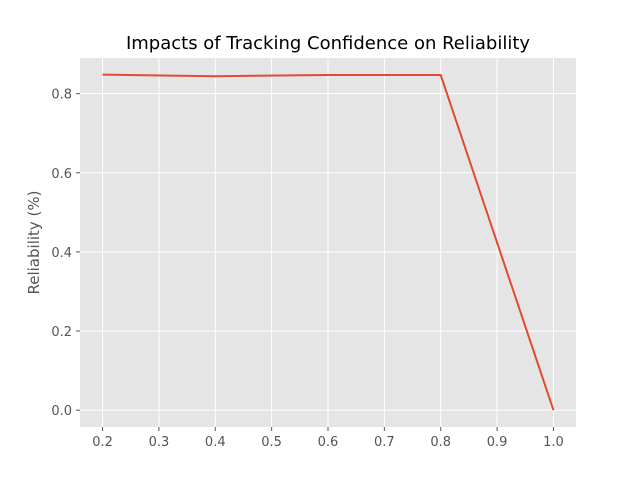 This screenshot has height=480, width=640. Describe the element at coordinates (328, 442) in the screenshot. I see `x-tick-label: 0.6` at that location.